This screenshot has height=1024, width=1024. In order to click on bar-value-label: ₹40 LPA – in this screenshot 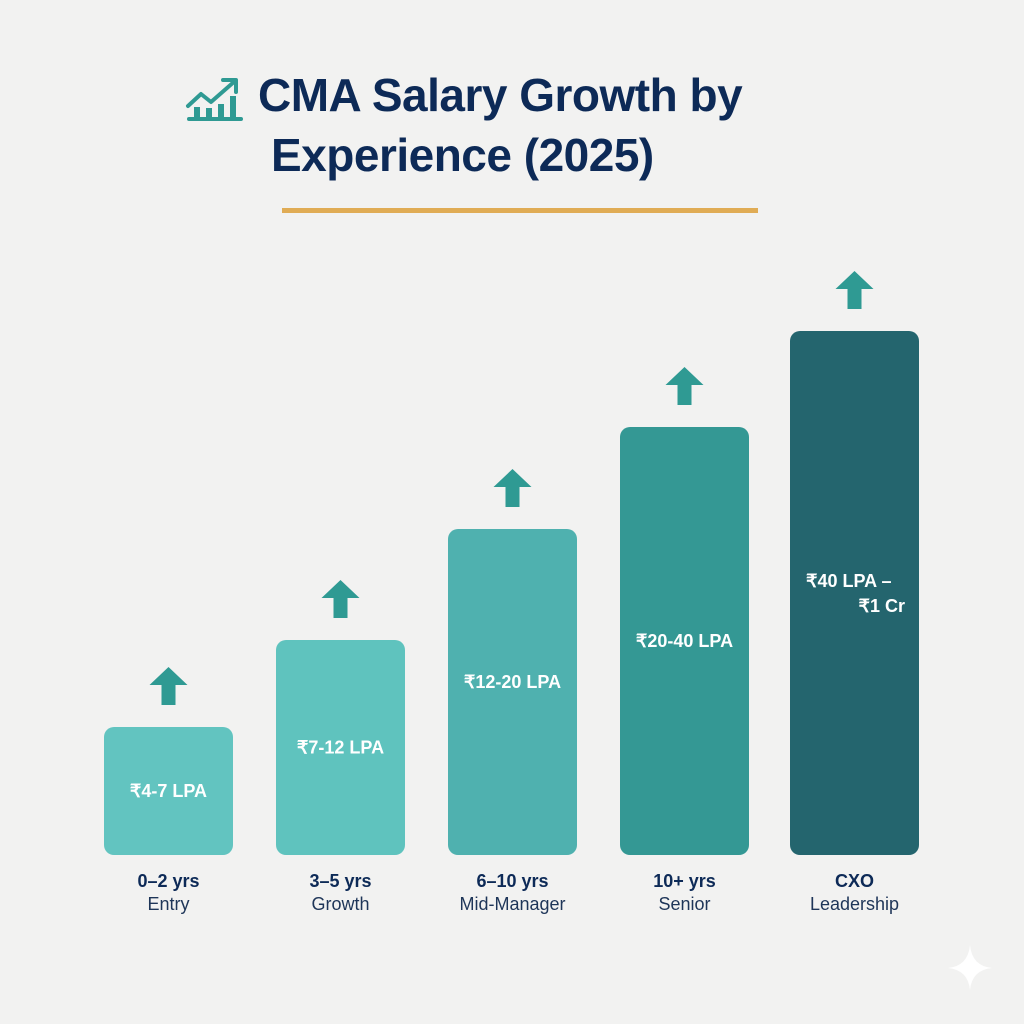, I will do `click(848, 581)`.